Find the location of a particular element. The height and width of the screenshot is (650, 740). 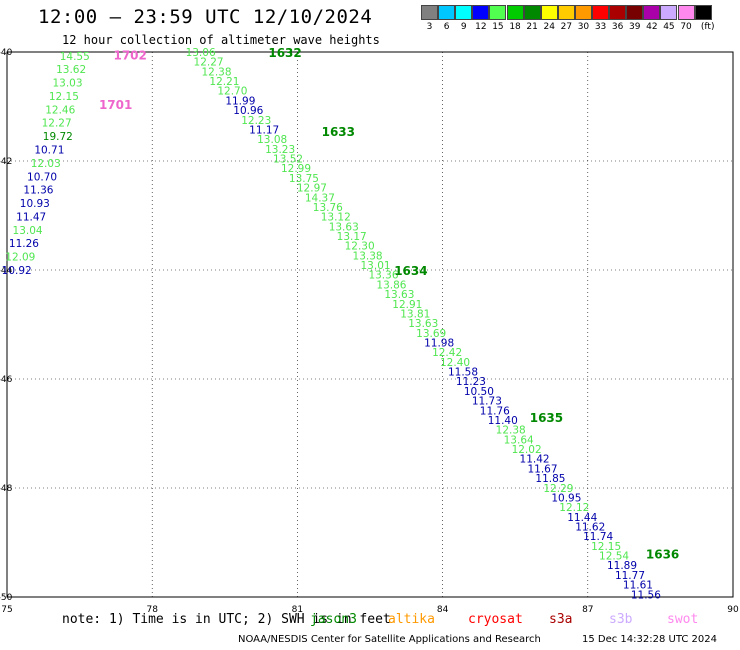

wave-height-label: 13.38 is located at coordinates (368, 256).